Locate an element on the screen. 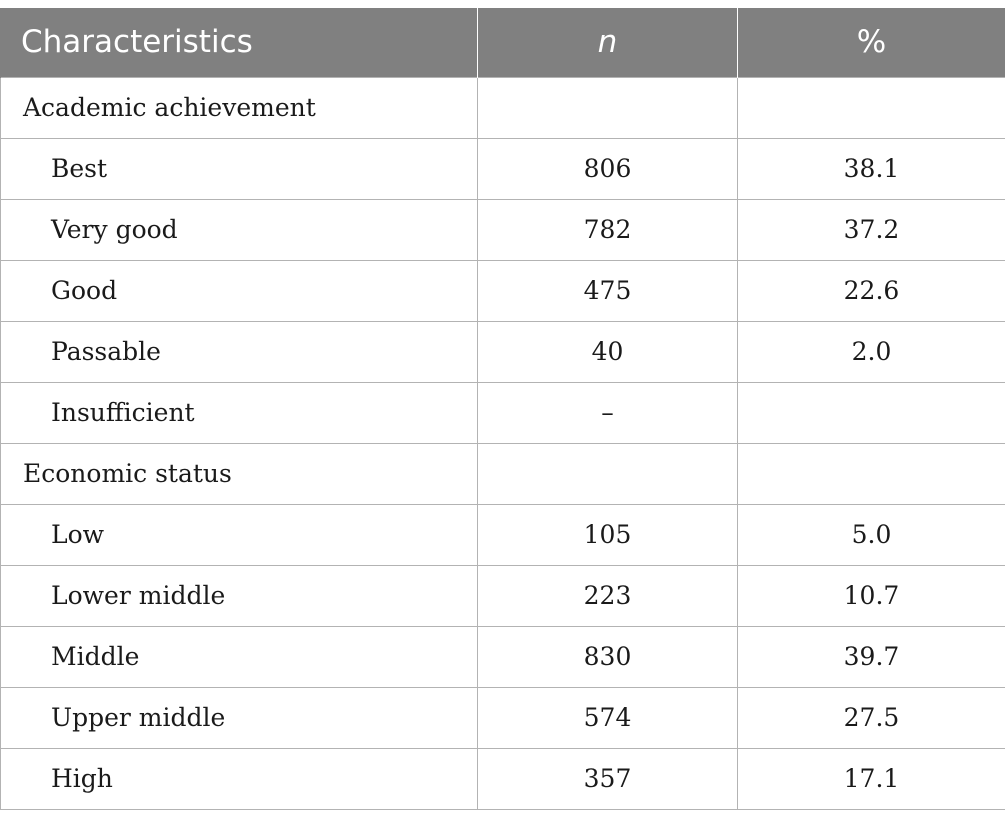 The image size is (1005, 832). row-label: Very good is located at coordinates (239, 229).